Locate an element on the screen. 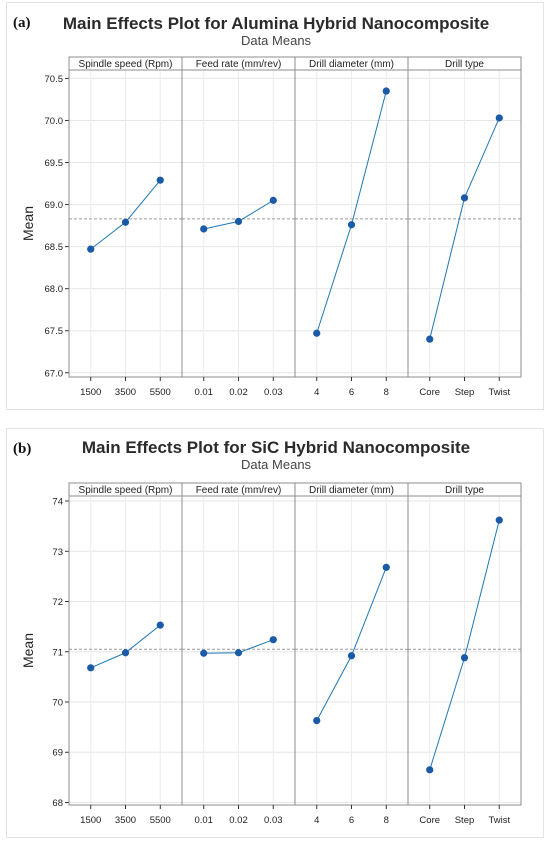  y-tick-label: 72 is located at coordinates (57, 602).